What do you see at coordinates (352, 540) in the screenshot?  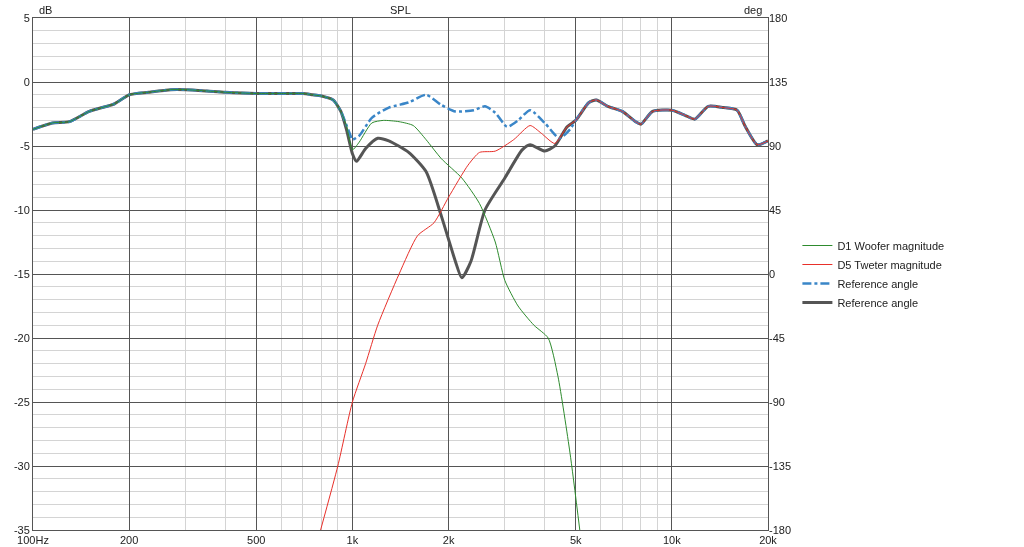 I see `x-tick-label: 1k` at bounding box center [352, 540].